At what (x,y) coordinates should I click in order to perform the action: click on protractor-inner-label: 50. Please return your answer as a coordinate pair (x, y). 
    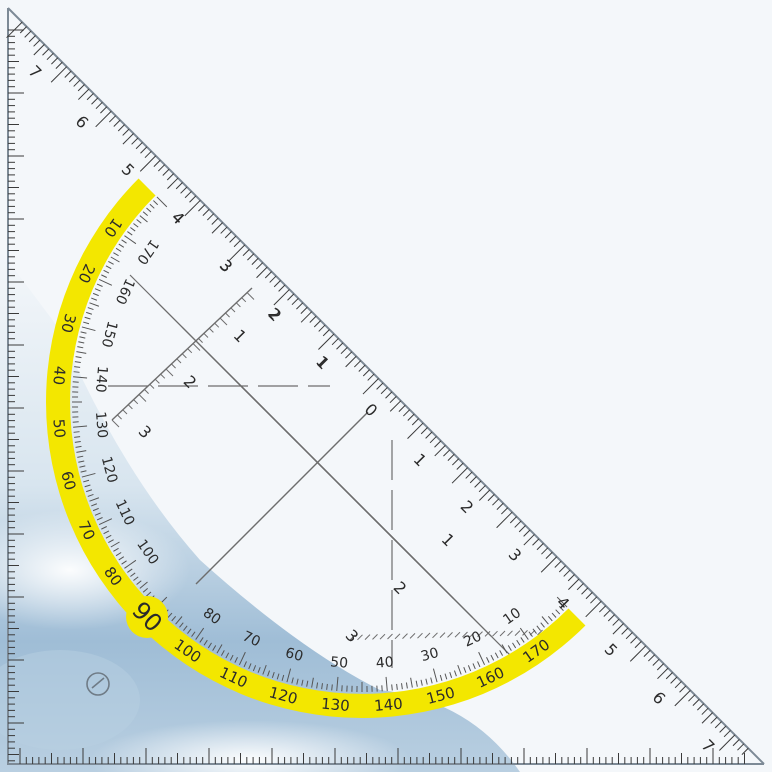
    Looking at the image, I should click on (339, 662).